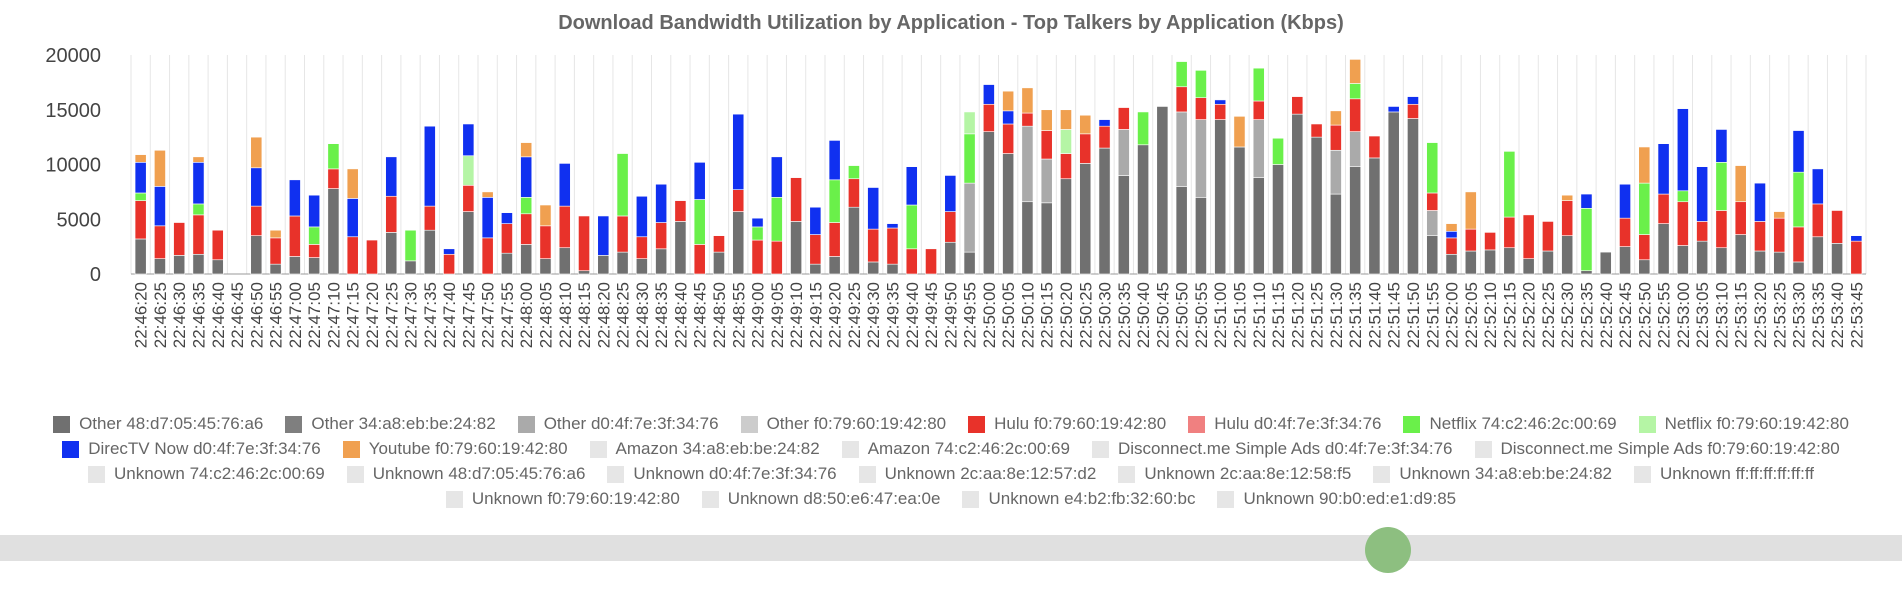  Describe the element at coordinates (465, 474) in the screenshot. I see `legend-item: Unknown 48:d7:05:45:76:a6` at that location.